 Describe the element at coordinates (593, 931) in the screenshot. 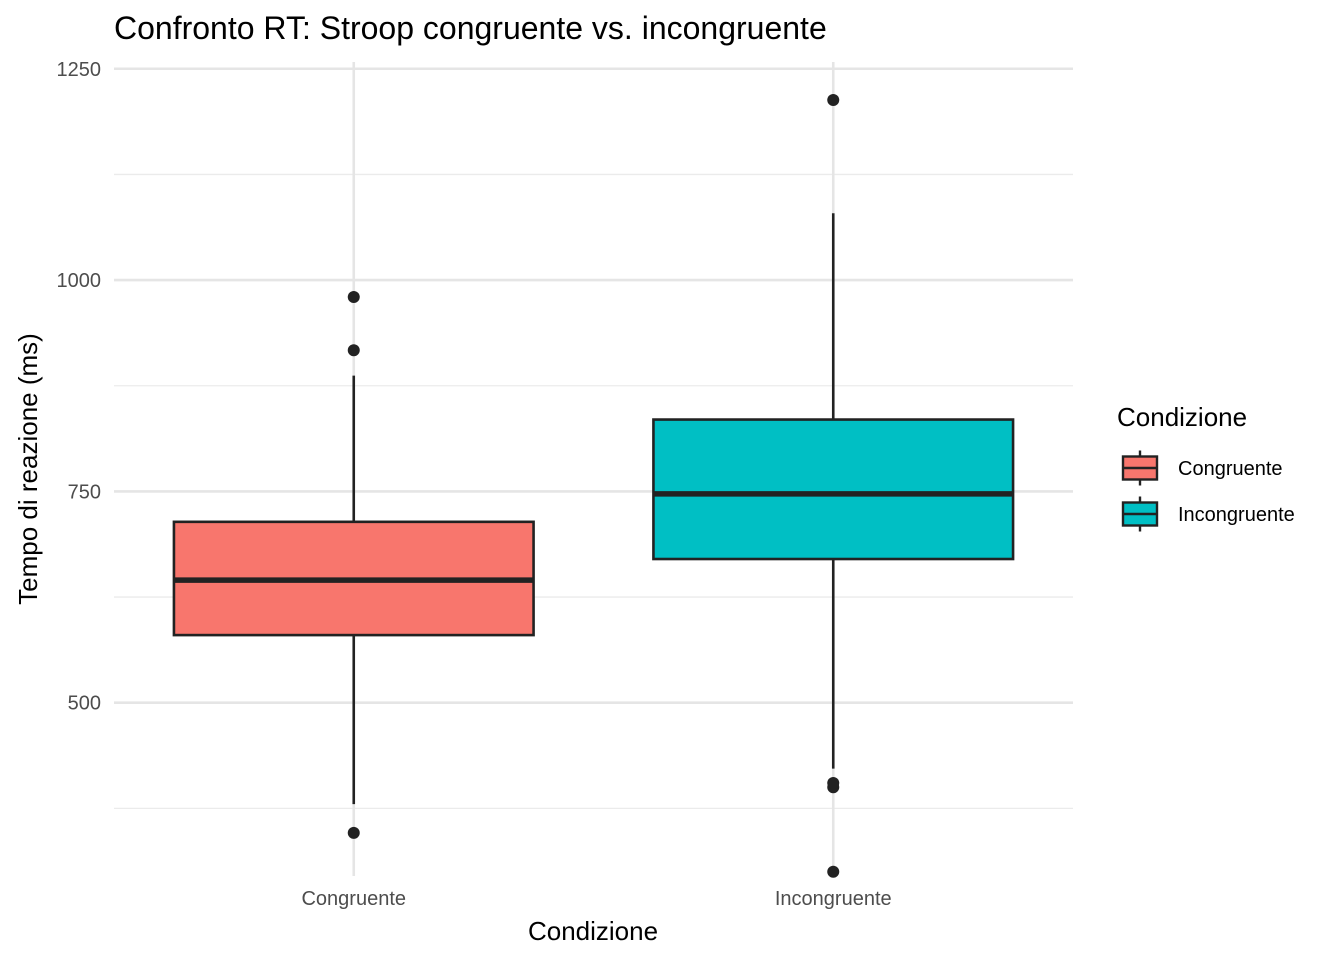

I see `x-axis-title: Condizione` at that location.